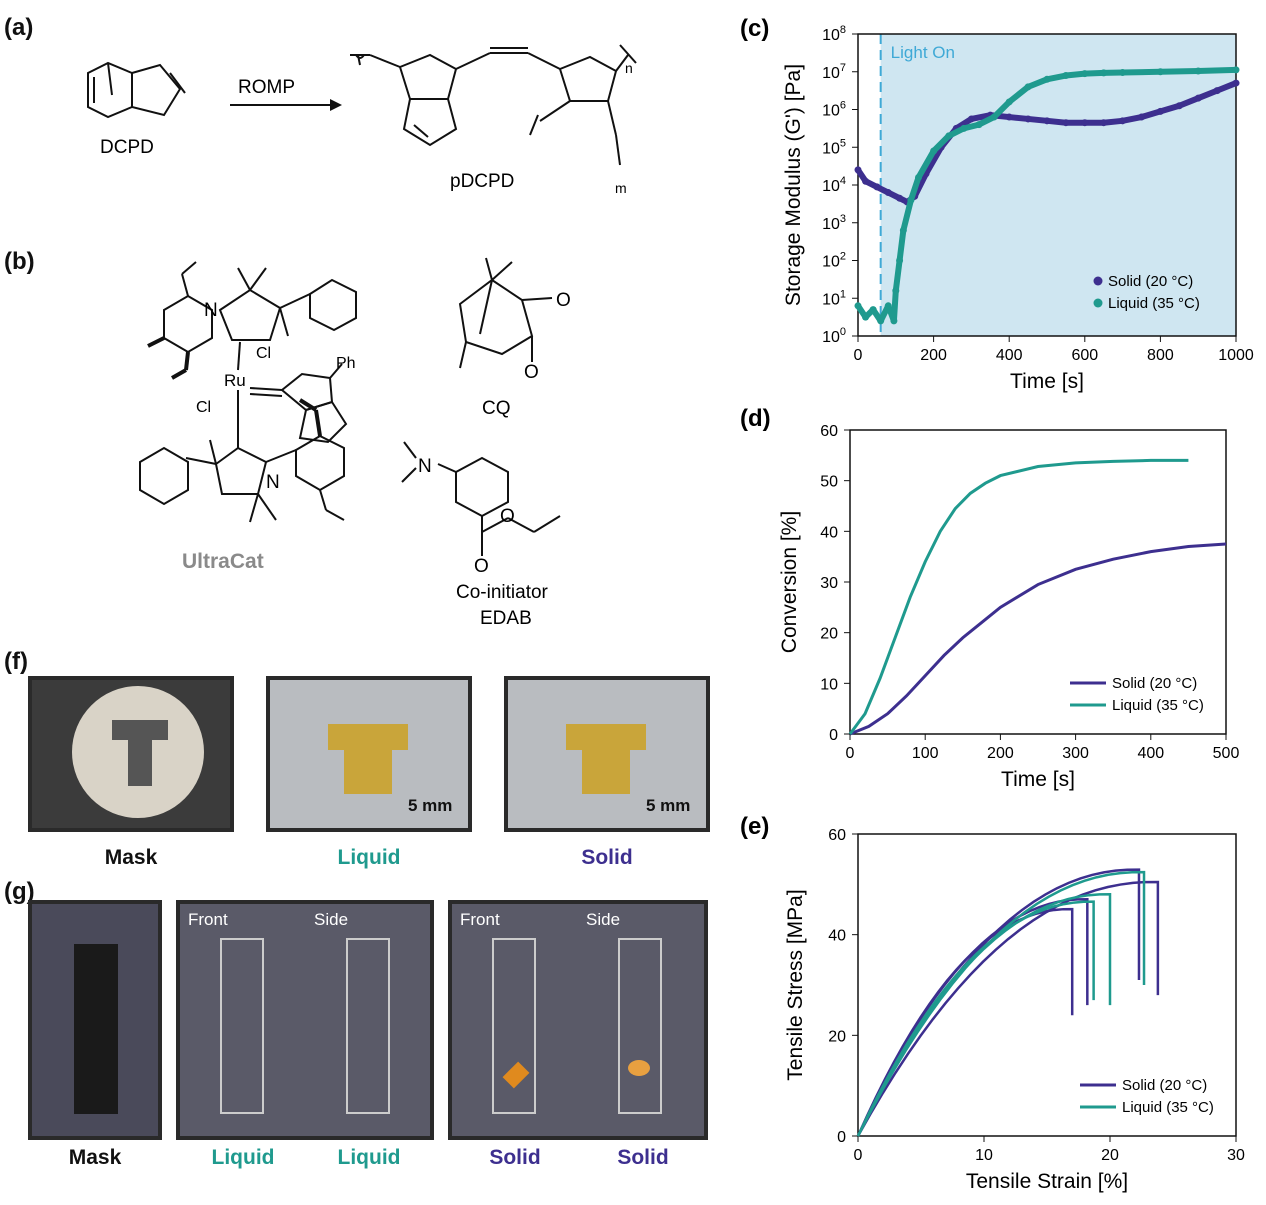 Image resolution: width=1266 pixels, height=1205 pixels. I want to click on y-tick-label-e: 20, so click(837, 1036).